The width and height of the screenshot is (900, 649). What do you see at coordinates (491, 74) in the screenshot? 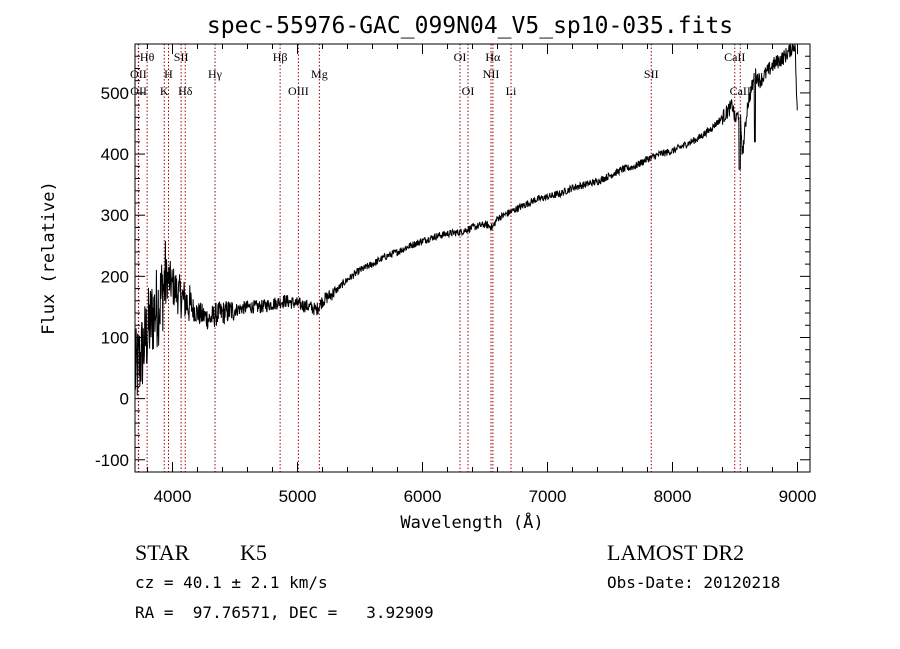
I see `spectral-line-label-14: NII` at bounding box center [491, 74].